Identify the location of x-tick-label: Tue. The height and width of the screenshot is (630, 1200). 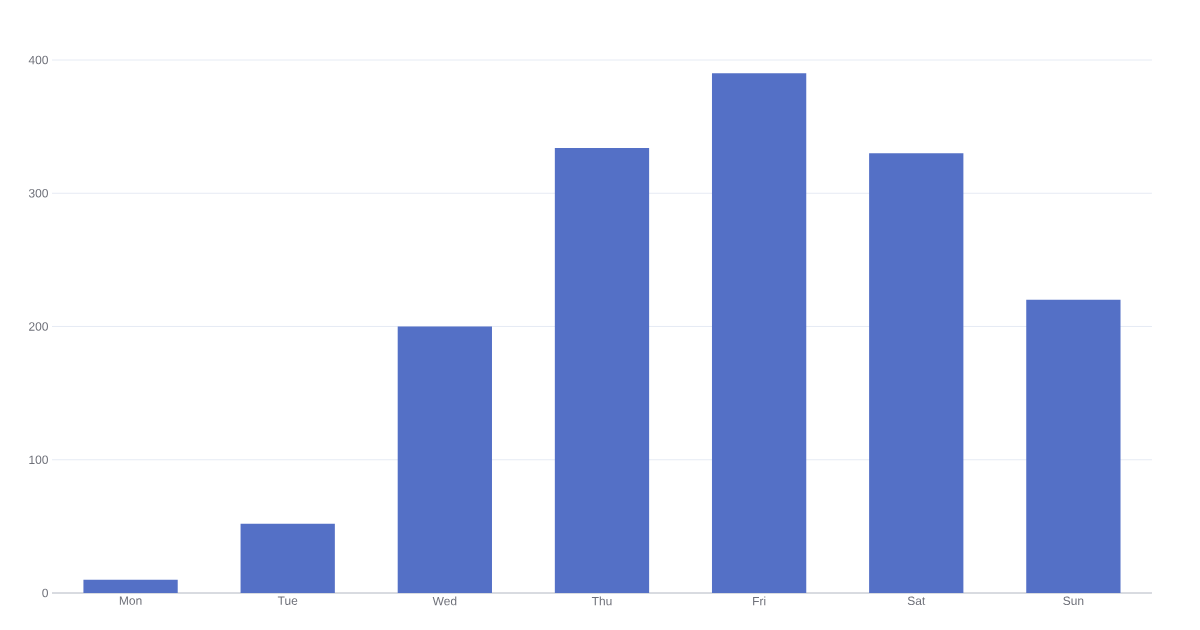
(287, 600).